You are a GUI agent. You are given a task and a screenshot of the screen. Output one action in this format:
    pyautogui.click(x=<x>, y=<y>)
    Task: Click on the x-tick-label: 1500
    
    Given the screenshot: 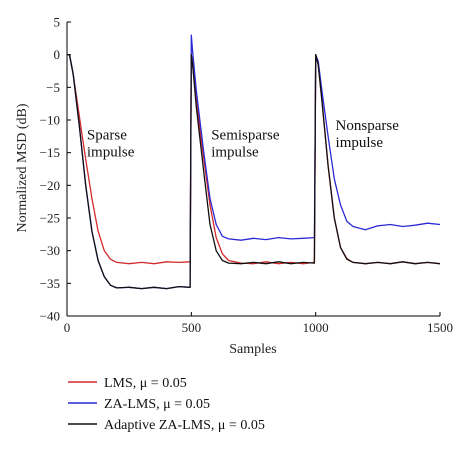 What is the action you would take?
    pyautogui.click(x=440, y=327)
    